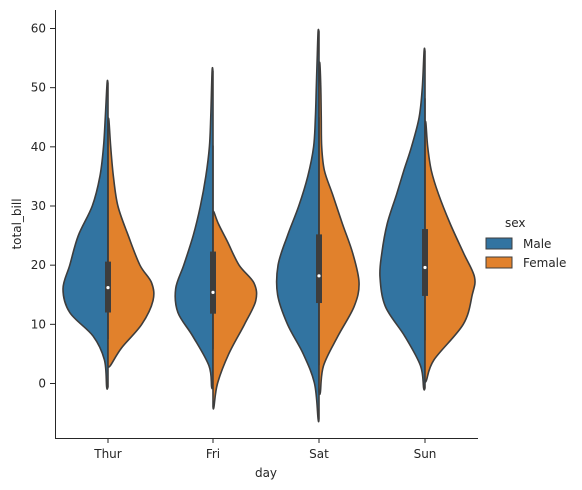 This screenshot has width=582, height=490. What do you see at coordinates (297, 225) in the screenshot?
I see `violin-male-sat` at bounding box center [297, 225].